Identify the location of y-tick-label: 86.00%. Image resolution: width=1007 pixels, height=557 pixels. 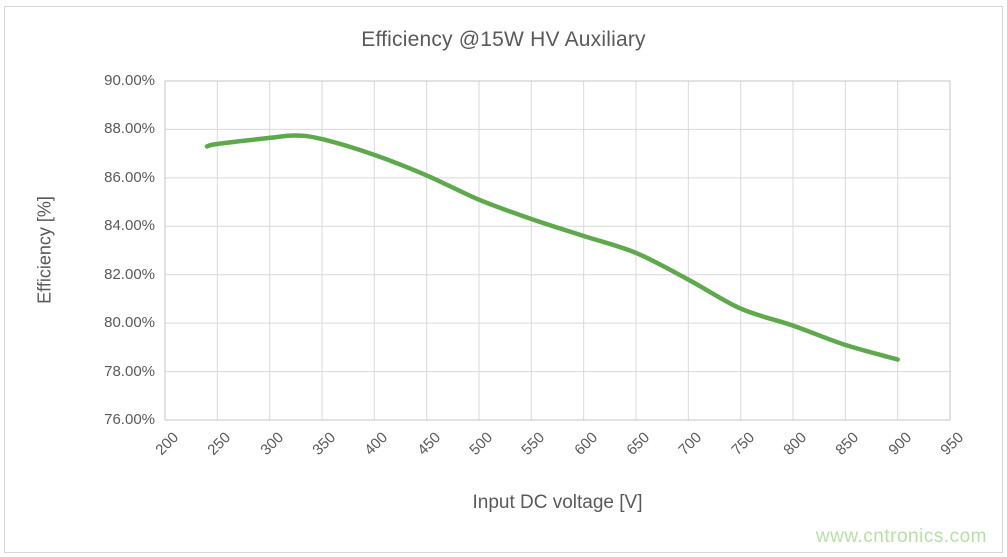
(129, 177).